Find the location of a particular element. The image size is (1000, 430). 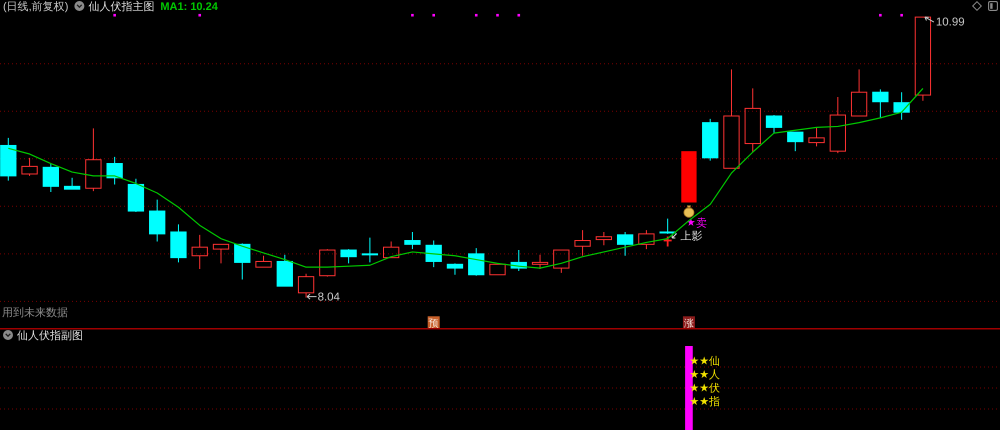

text: MA1: 10.24 is located at coordinates (189, 7).